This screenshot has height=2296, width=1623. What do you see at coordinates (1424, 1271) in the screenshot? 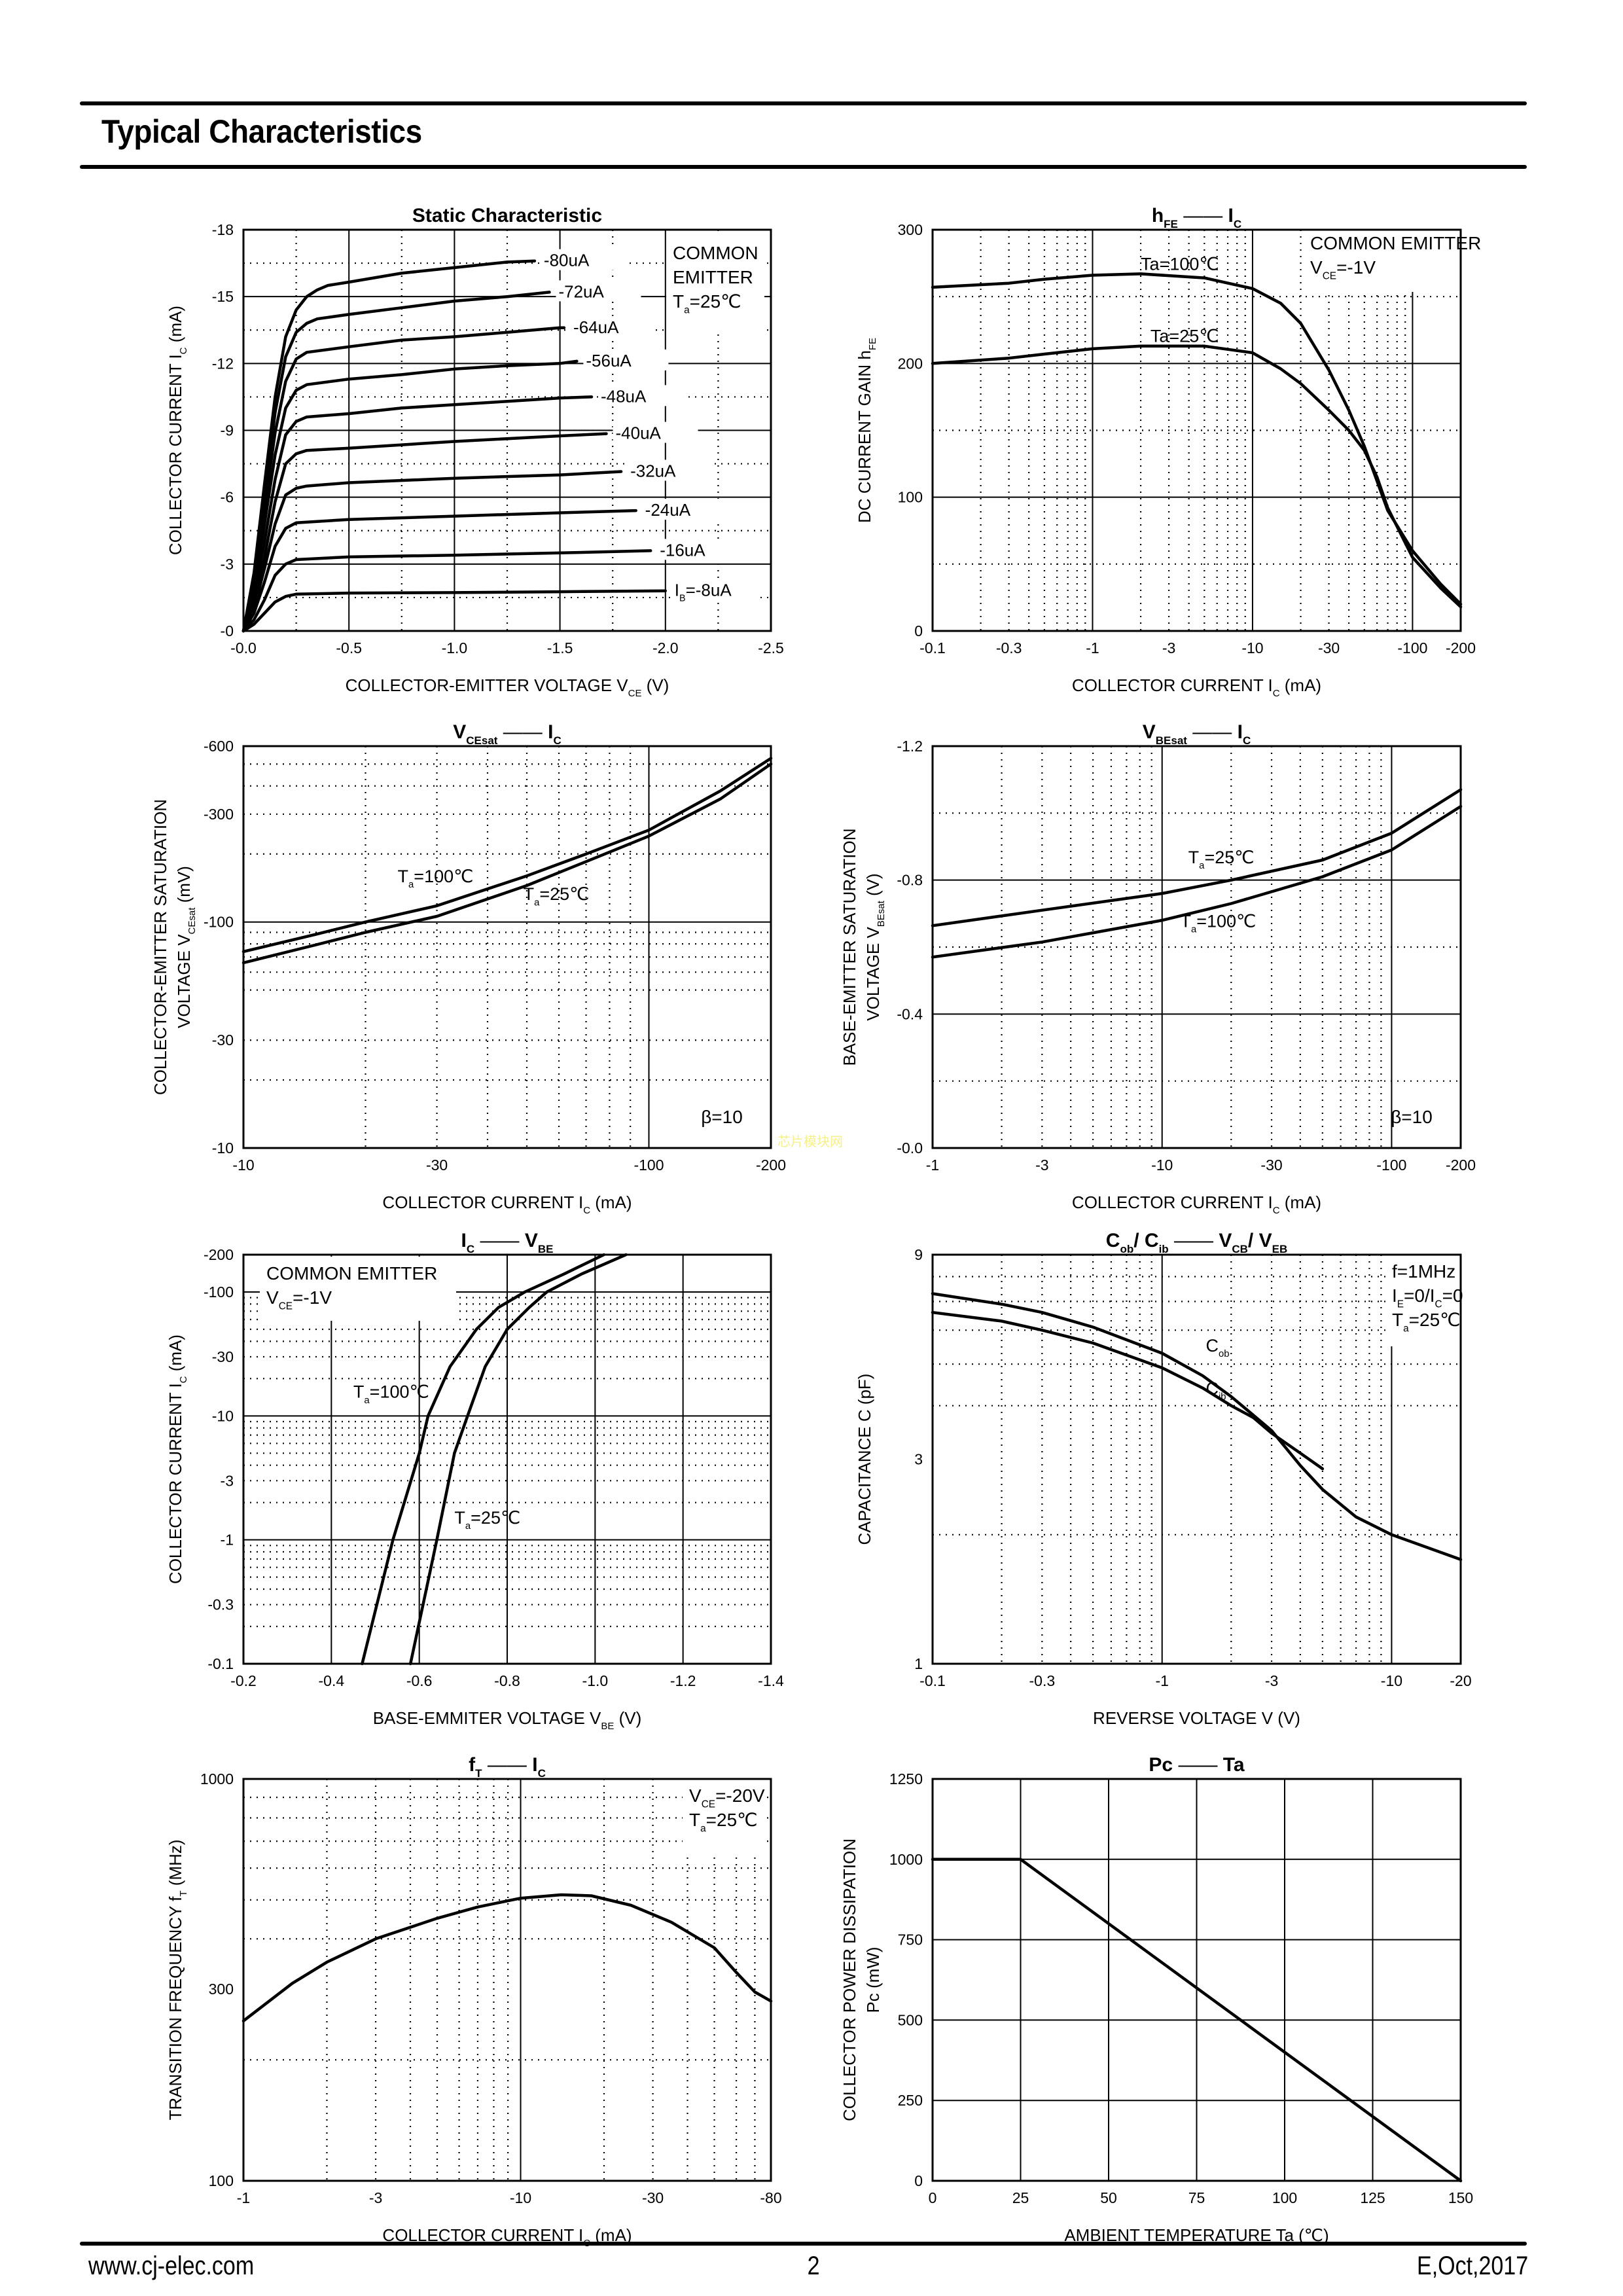
I see `chart-annotation: f=1MHz` at bounding box center [1424, 1271].